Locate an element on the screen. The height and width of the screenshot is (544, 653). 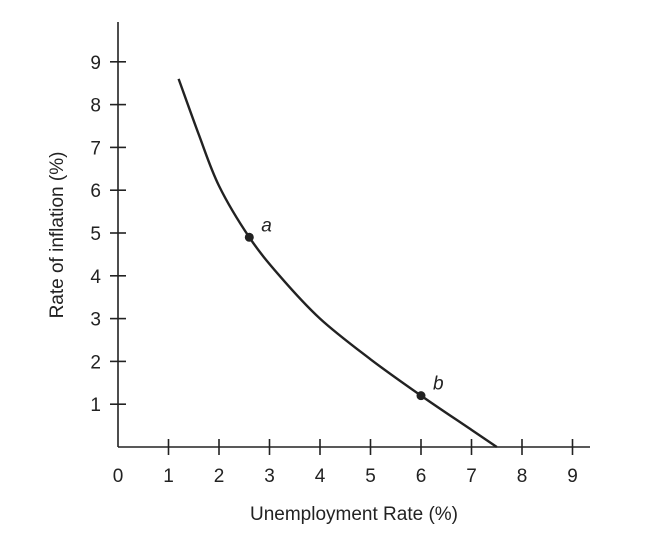
y-tick-label-3: 3 is located at coordinates (95, 320).